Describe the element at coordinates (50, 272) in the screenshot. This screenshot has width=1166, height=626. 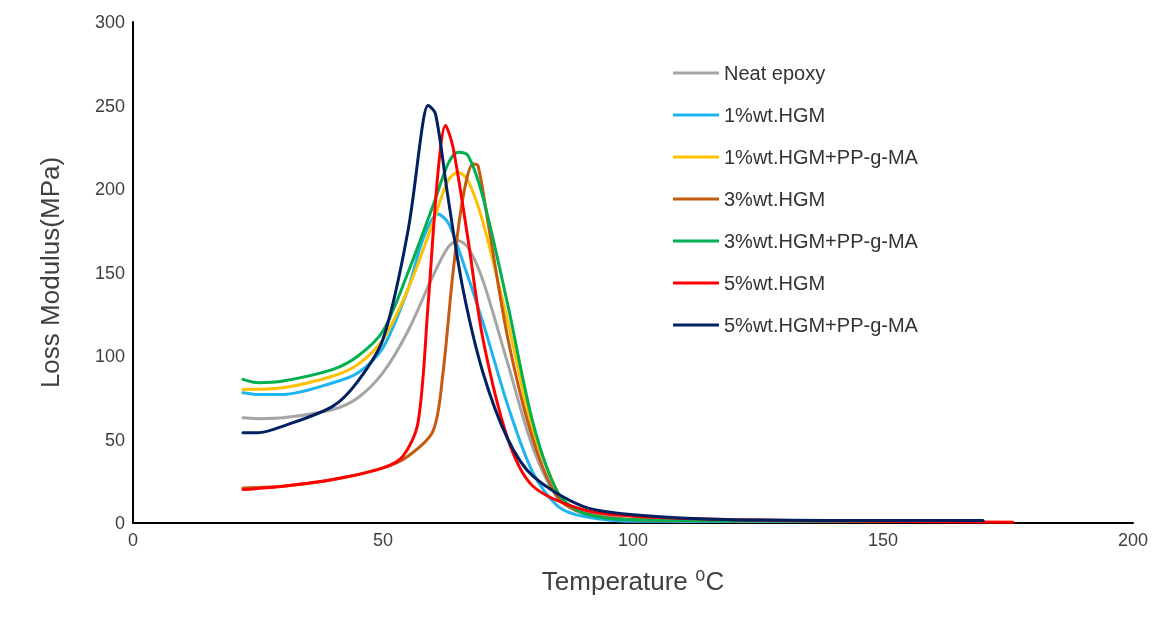
I see `y-axis-title: Loss Modulus(MPa)` at that location.